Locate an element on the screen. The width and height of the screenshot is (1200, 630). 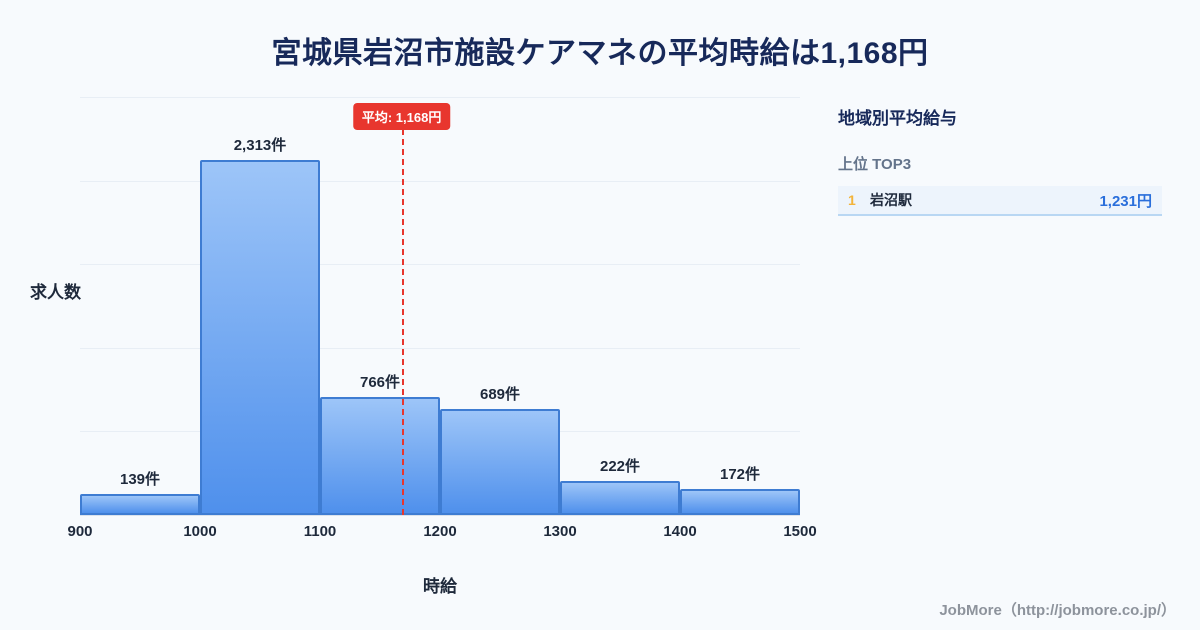
average-line is located at coordinates (402, 312).